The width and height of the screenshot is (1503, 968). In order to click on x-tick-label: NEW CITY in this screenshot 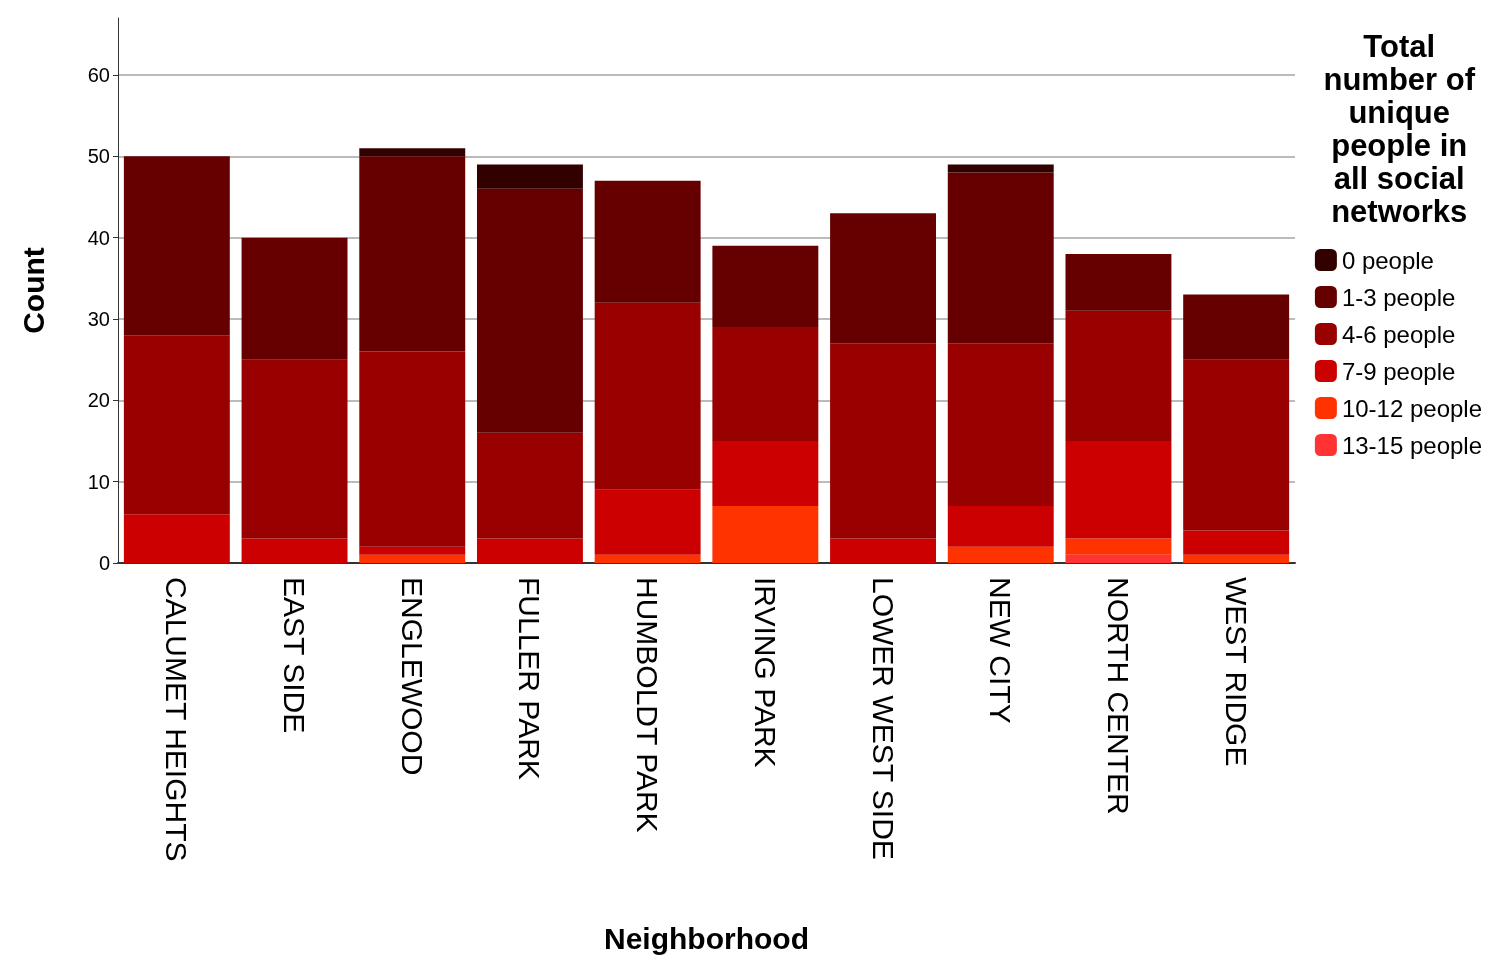, I will do `click(1001, 650)`.